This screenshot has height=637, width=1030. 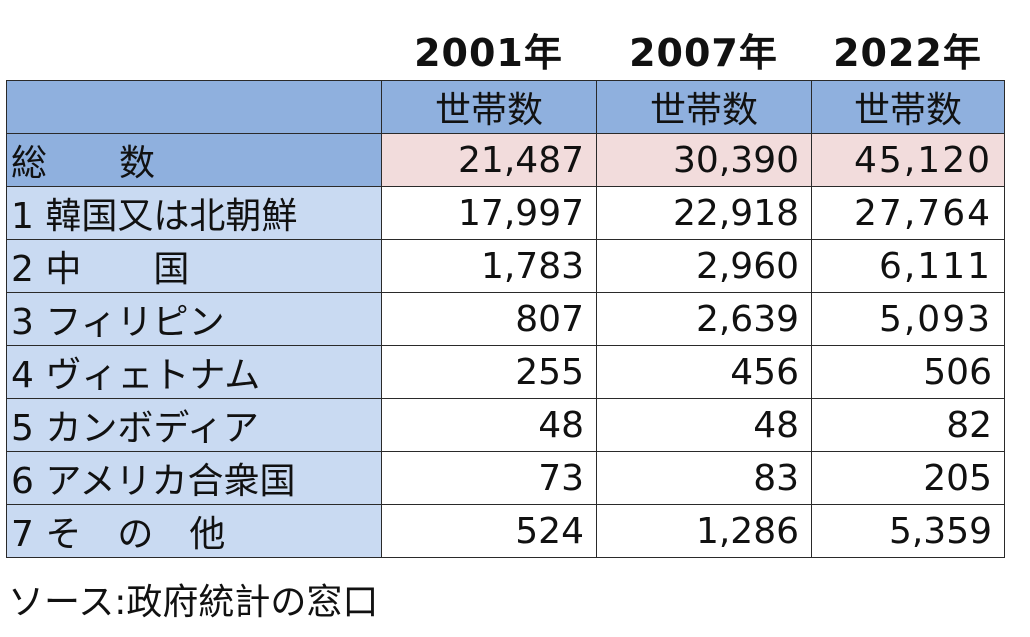 I want to click on table-header-row: 世帯数 世帯数 世帯数, so click(x=505, y=107).